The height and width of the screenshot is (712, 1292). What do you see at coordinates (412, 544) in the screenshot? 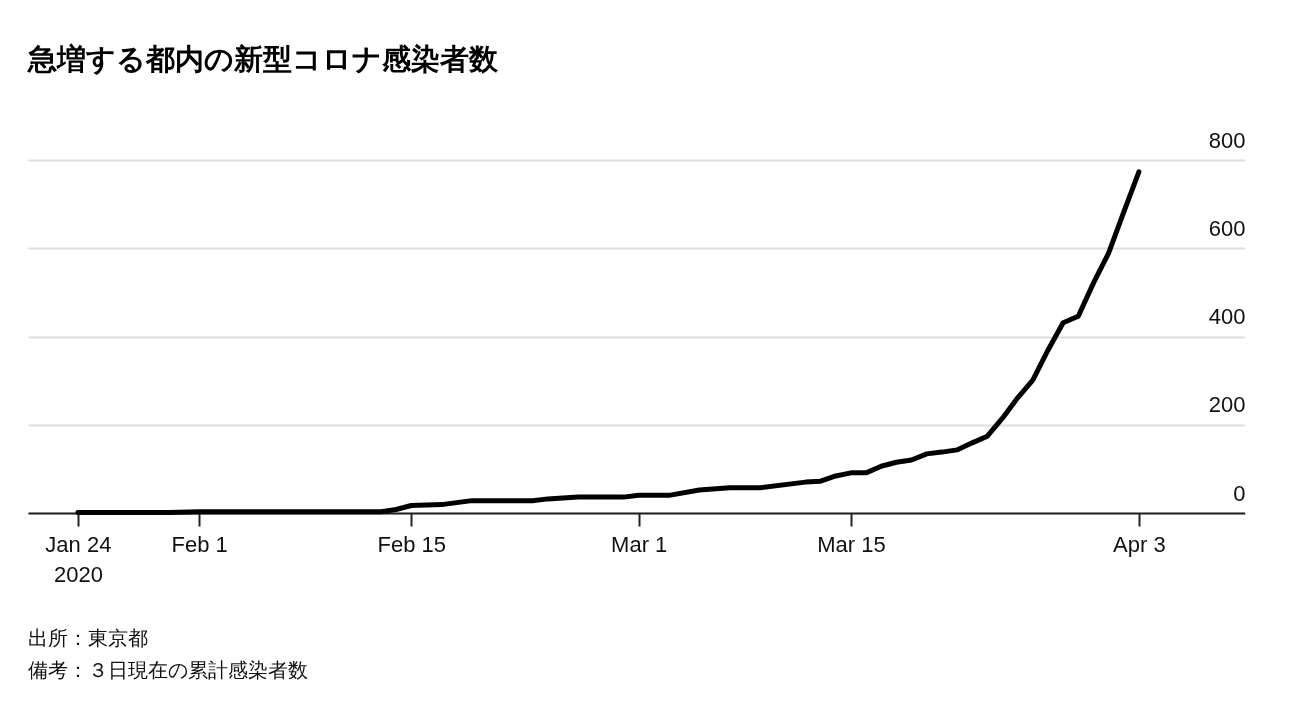
I see `x-tick-label: Feb 15` at bounding box center [412, 544].